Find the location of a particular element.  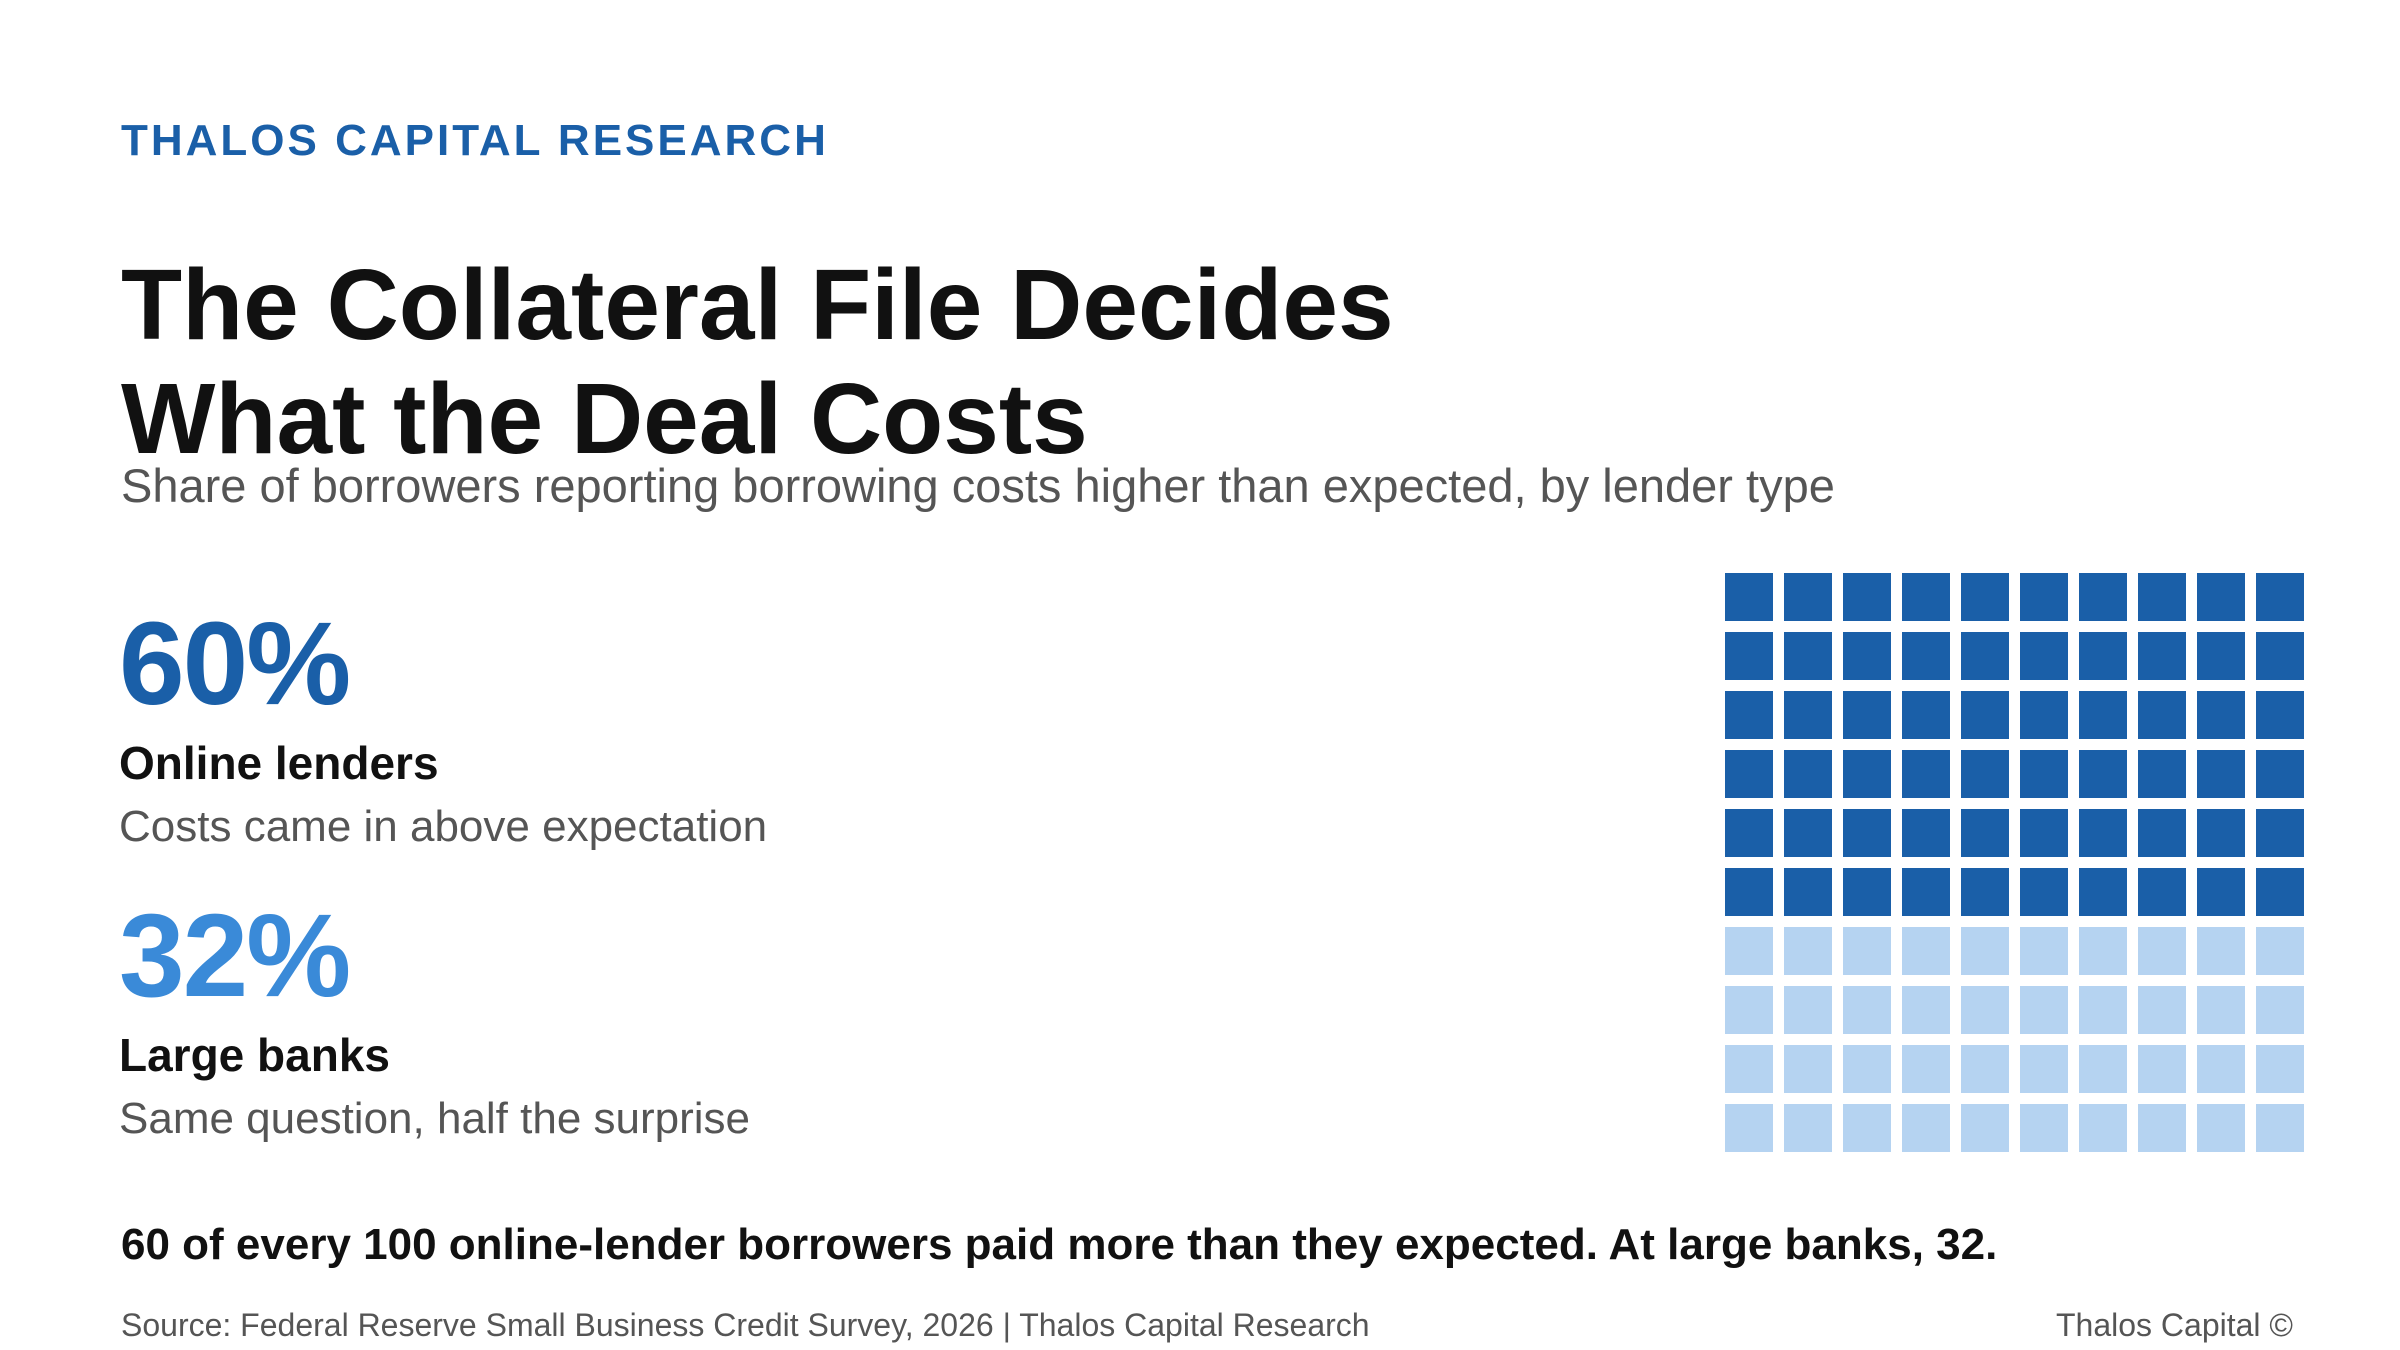

stat-value-online-lenders: 60% is located at coordinates (235, 664).